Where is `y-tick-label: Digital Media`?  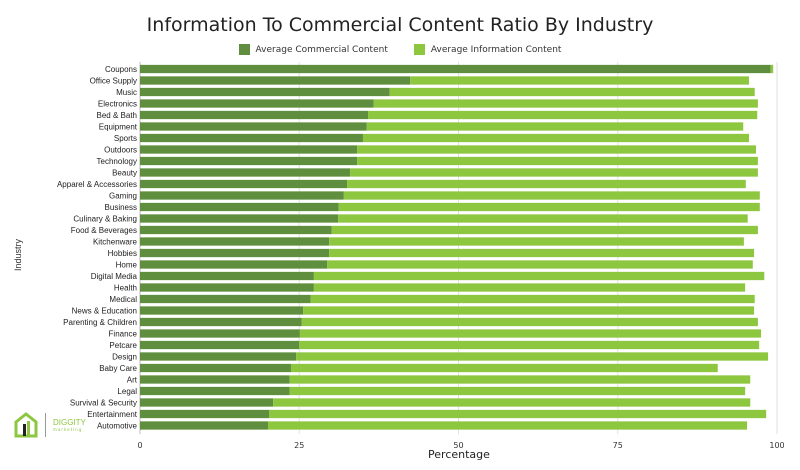
y-tick-label: Digital Media is located at coordinates (114, 276).